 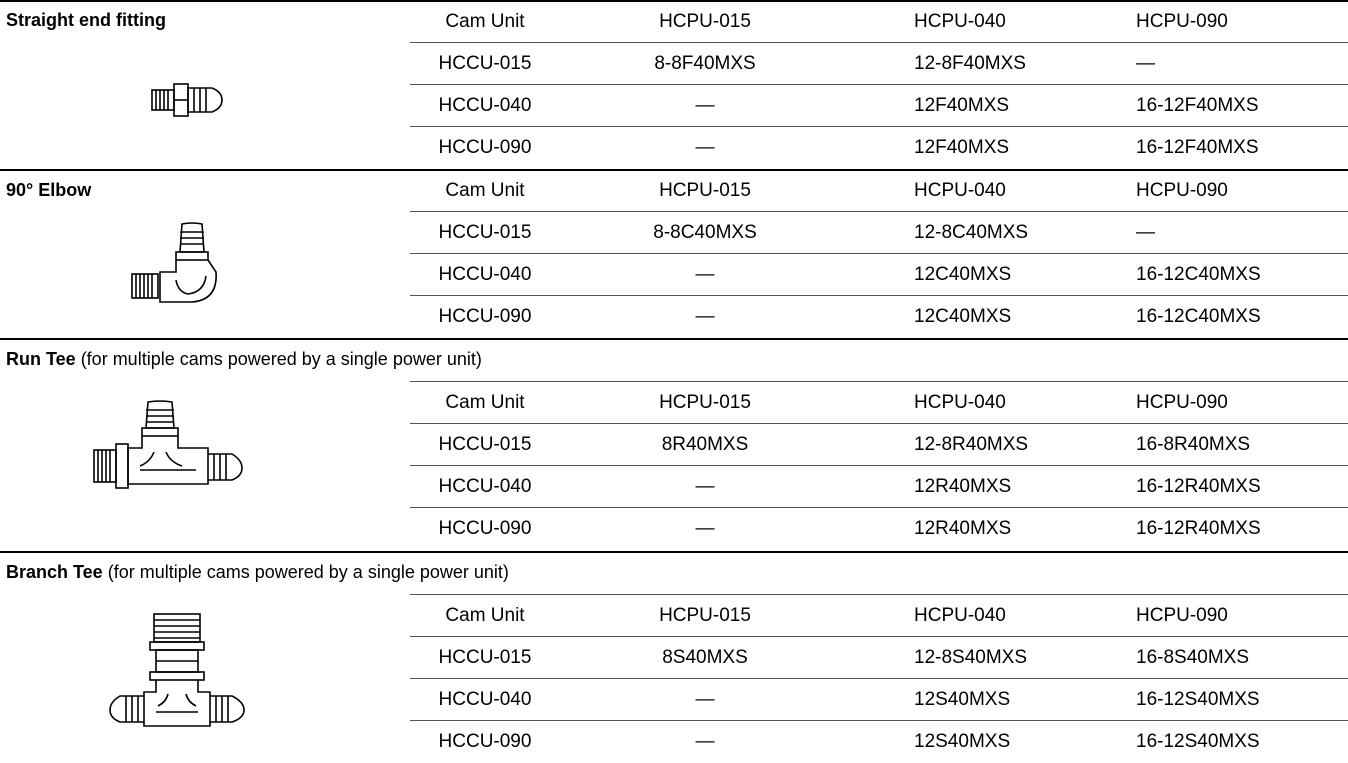 What do you see at coordinates (705, 232) in the screenshot?
I see `table-cell: 8-8C40MXS` at bounding box center [705, 232].